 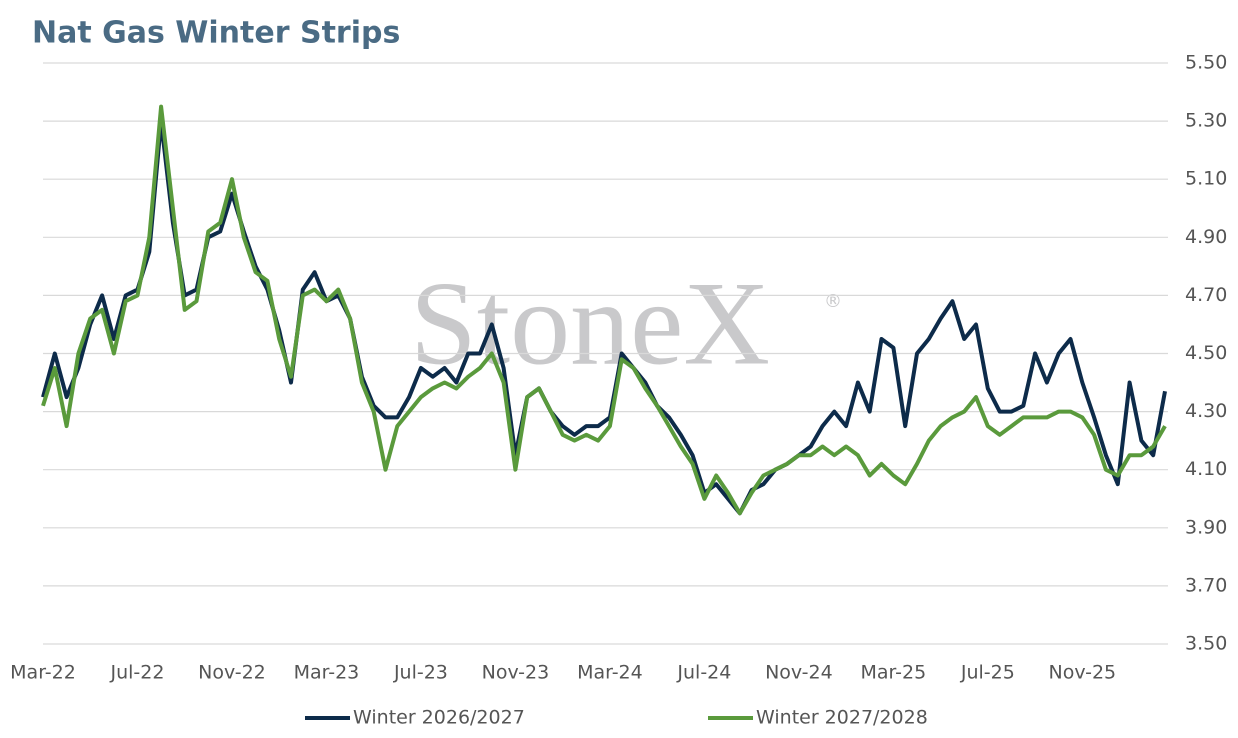 I want to click on x-tick-label: Mar-25, so click(x=894, y=673).